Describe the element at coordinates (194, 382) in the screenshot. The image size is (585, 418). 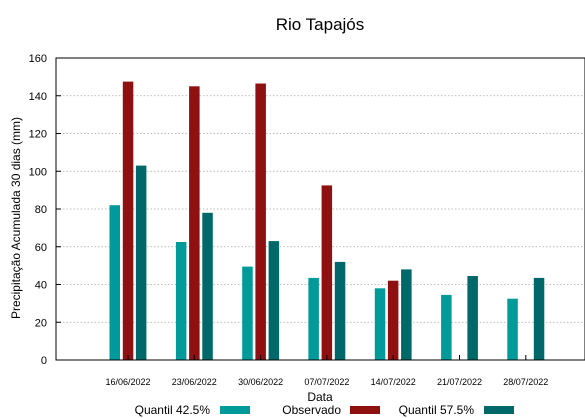
I see `x-tick-label: 23/06/2022` at that location.